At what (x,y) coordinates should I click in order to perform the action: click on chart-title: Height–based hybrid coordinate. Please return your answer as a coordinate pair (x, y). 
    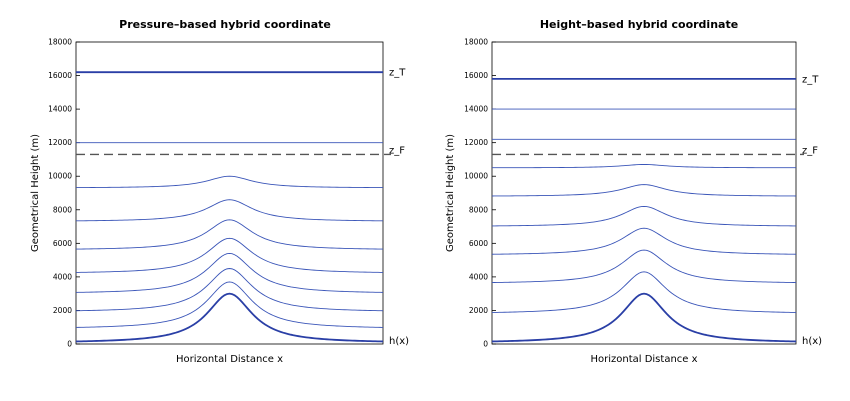
    Looking at the image, I should click on (639, 24).